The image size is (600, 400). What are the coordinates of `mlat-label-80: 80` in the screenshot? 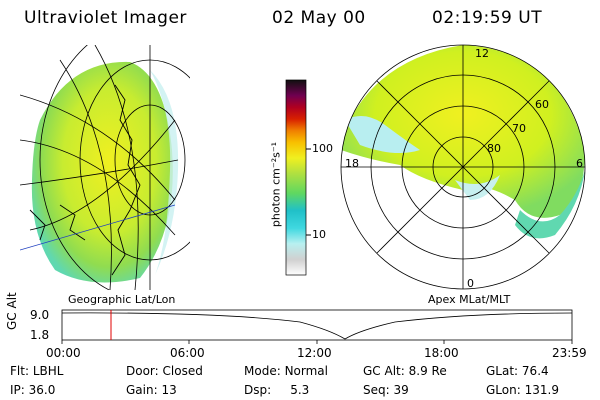 It's located at (494, 148).